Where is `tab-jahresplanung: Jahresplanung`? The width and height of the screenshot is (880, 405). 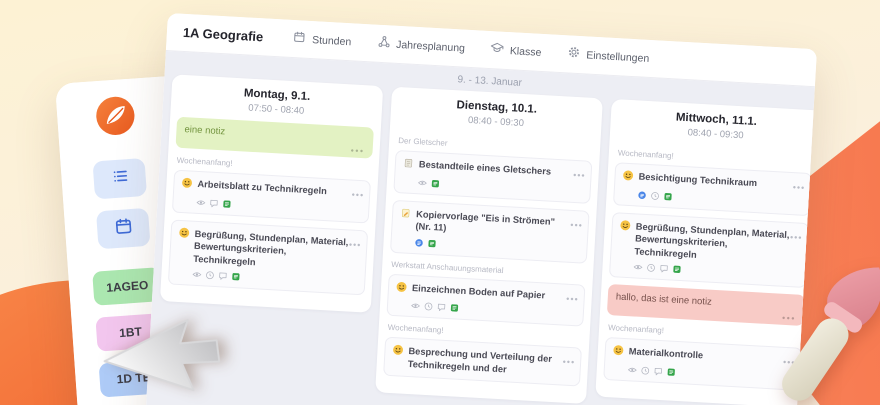
tab-jahresplanung: Jahresplanung is located at coordinates (421, 45).